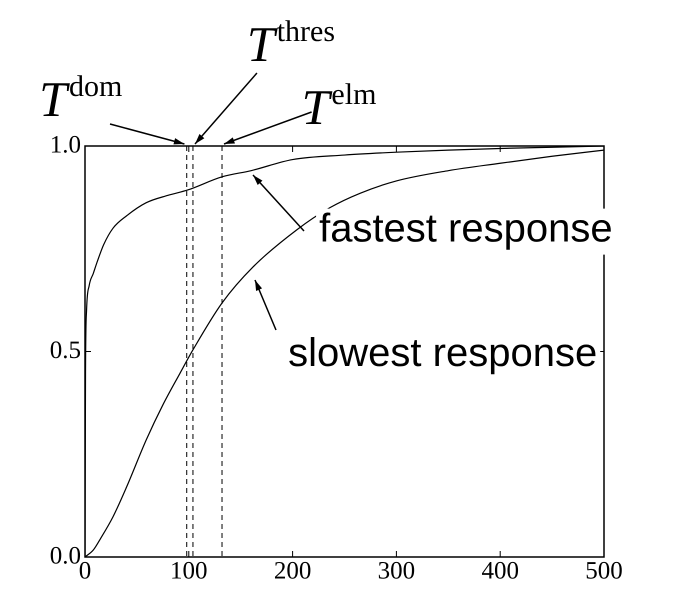  I want to click on y-tick-label: 0.5, so click(65, 350).